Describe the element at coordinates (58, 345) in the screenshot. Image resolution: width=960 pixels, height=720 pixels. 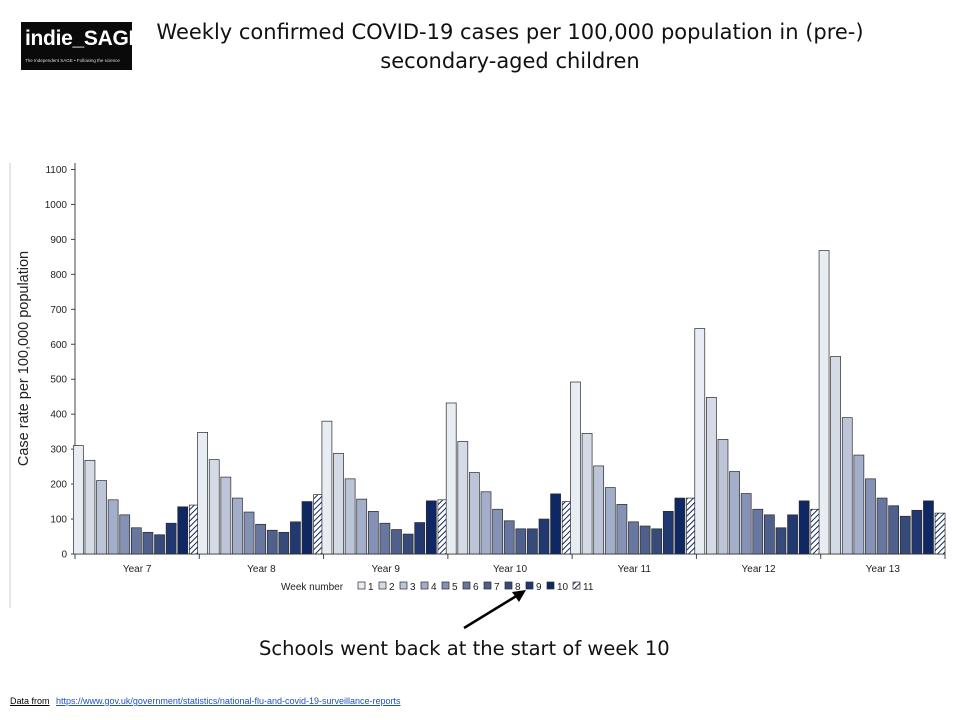
I see `y-tick-label: 600` at that location.